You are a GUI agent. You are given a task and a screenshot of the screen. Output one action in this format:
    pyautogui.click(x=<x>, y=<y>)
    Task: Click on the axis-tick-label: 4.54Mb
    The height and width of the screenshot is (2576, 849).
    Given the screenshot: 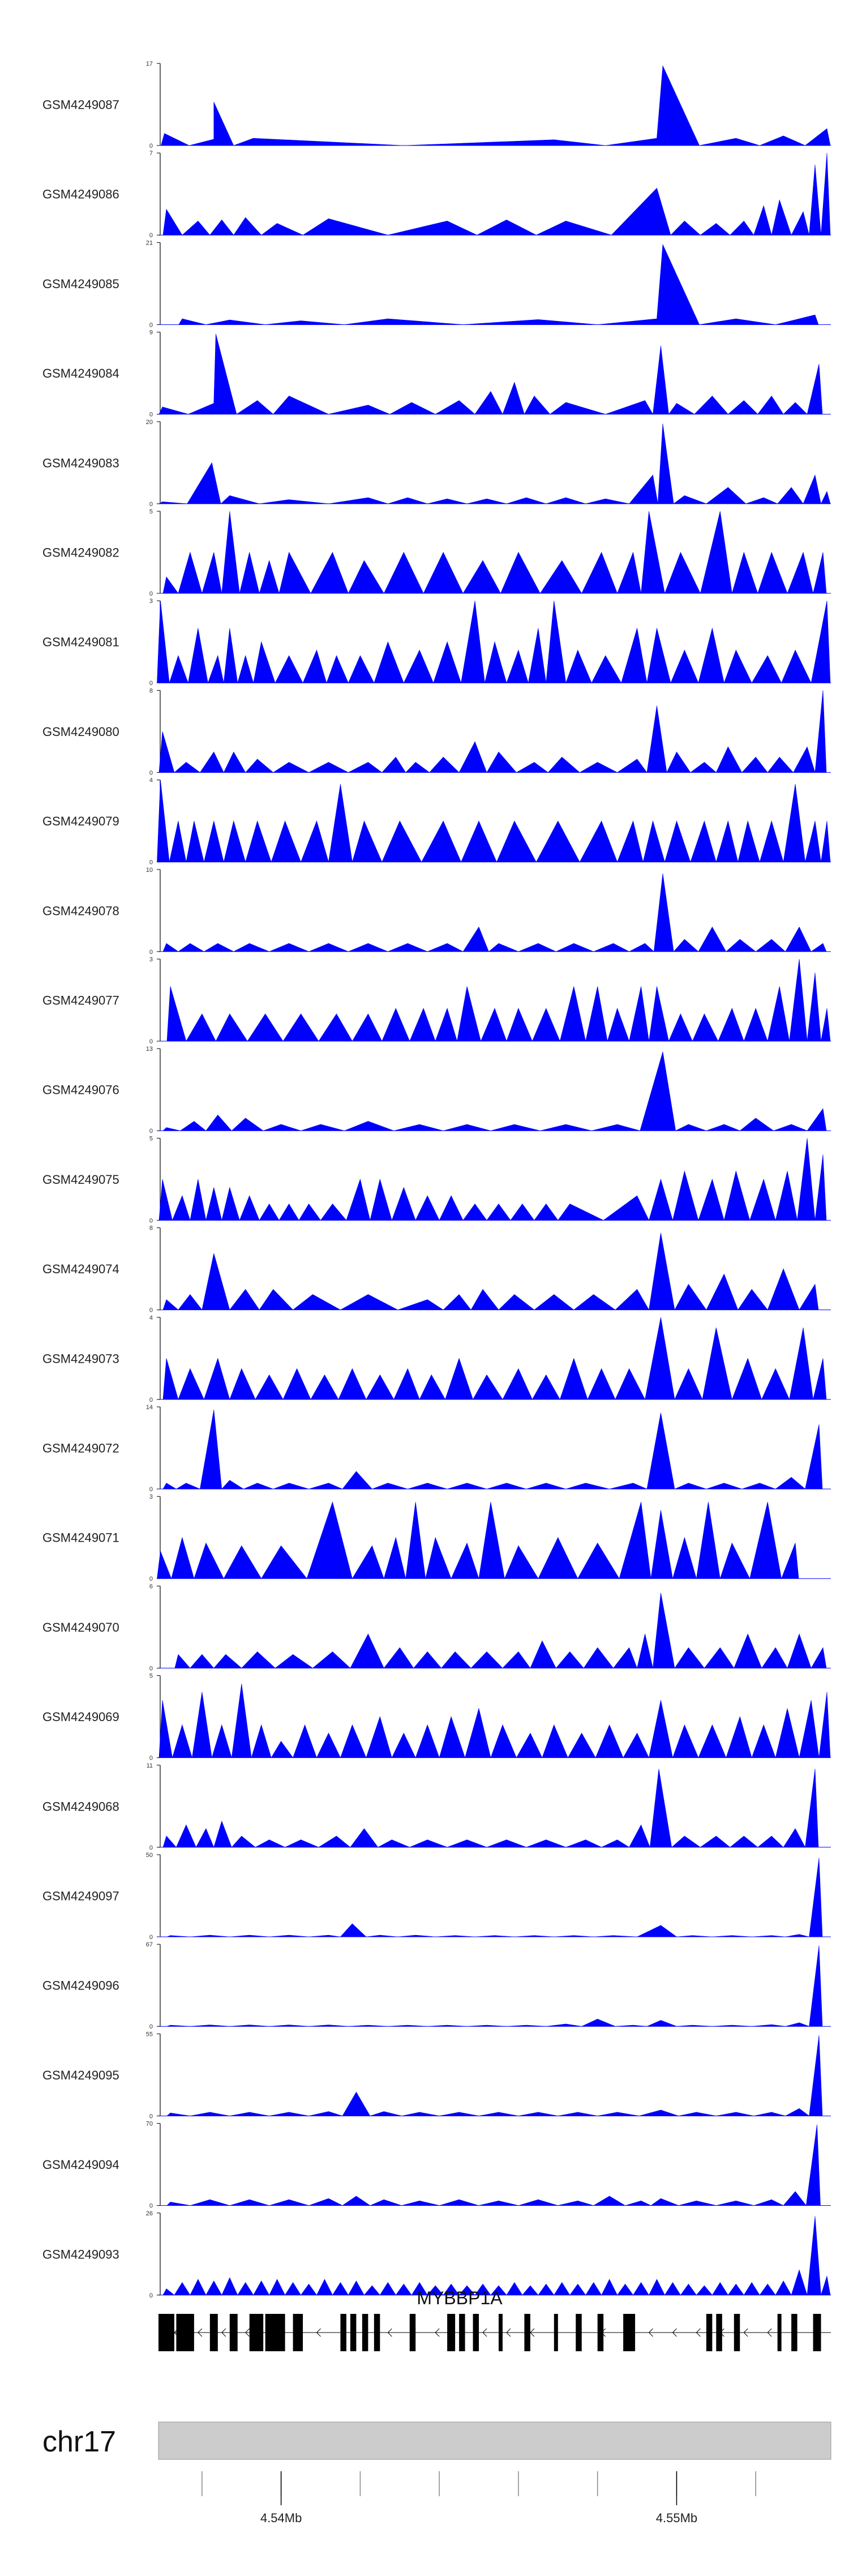 What is the action you would take?
    pyautogui.click(x=281, y=2518)
    